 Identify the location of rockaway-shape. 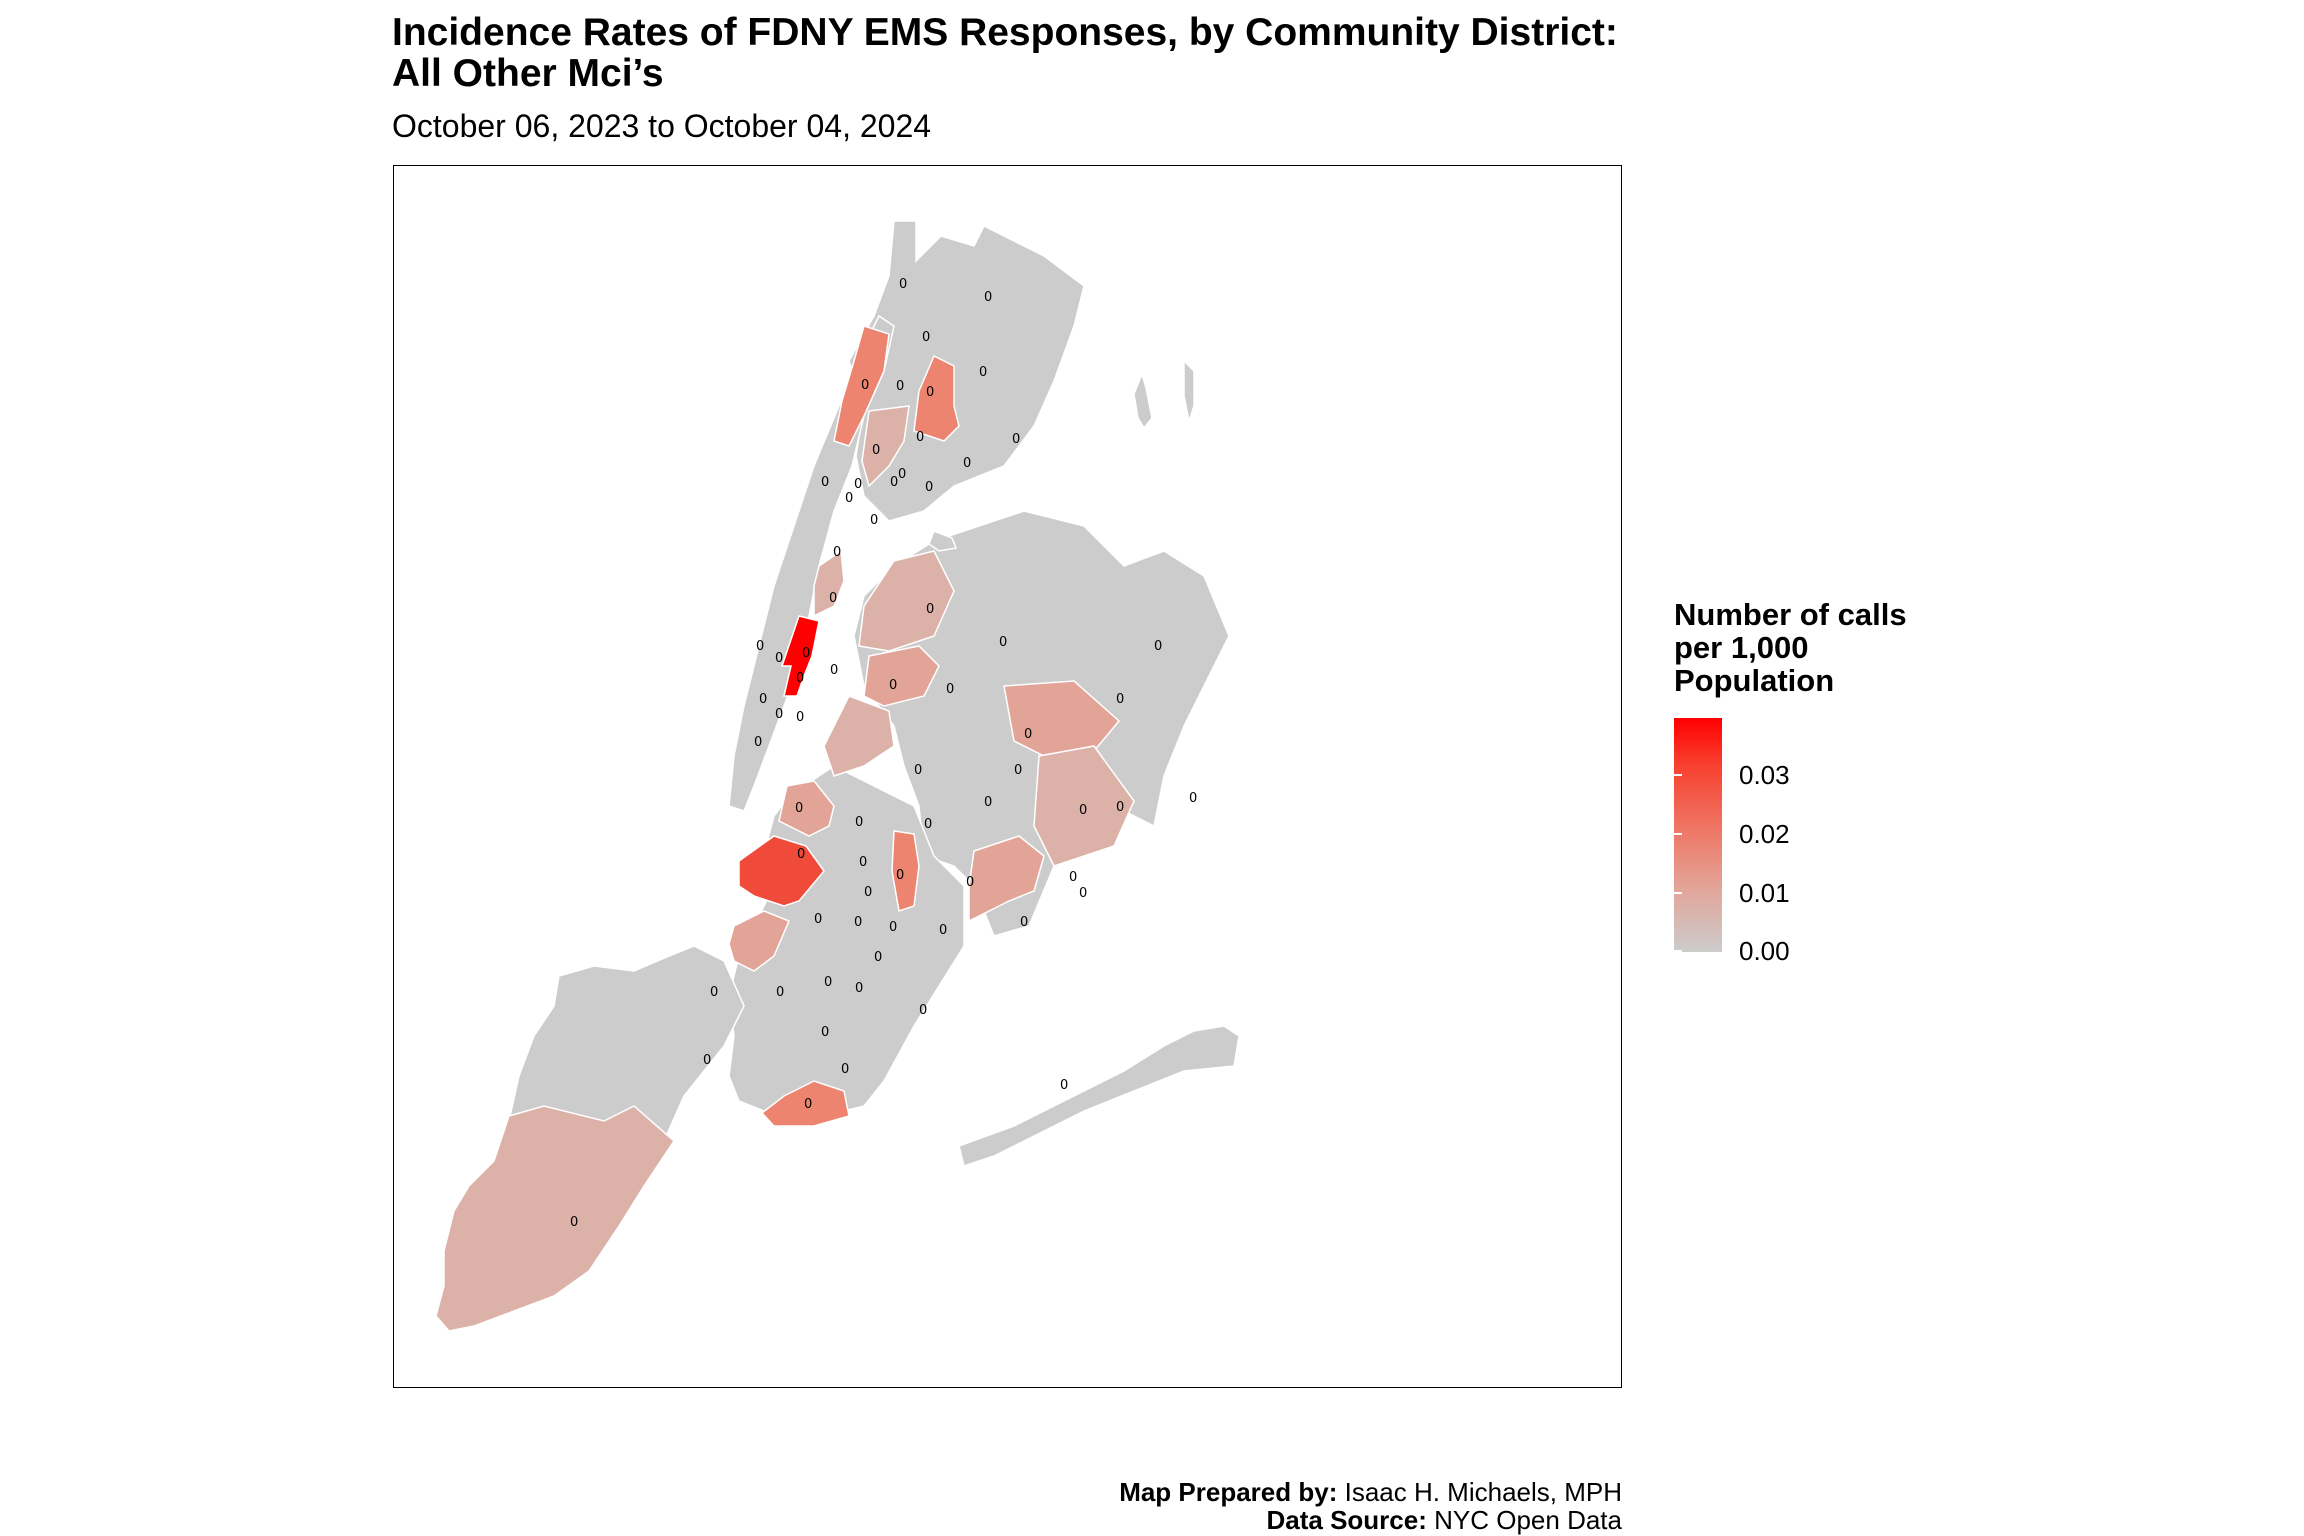
(1099, 1096).